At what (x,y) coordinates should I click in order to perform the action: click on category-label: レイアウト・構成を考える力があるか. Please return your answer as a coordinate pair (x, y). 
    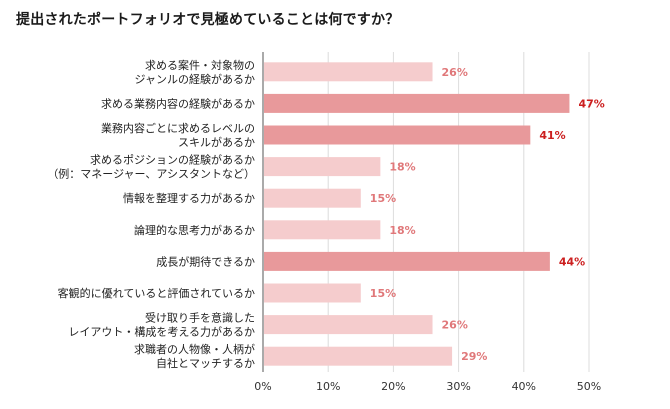
    Looking at the image, I should click on (161, 332).